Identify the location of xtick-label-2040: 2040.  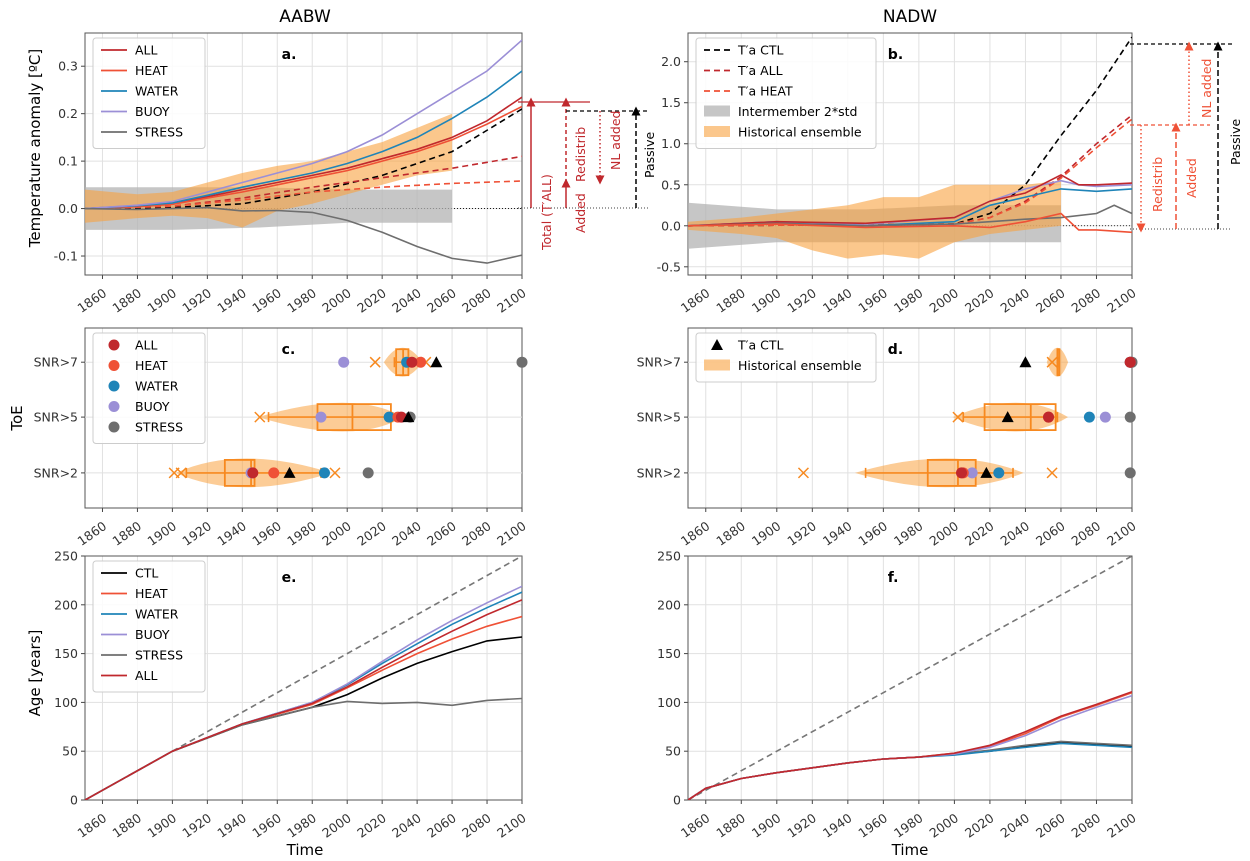
(406, 300).